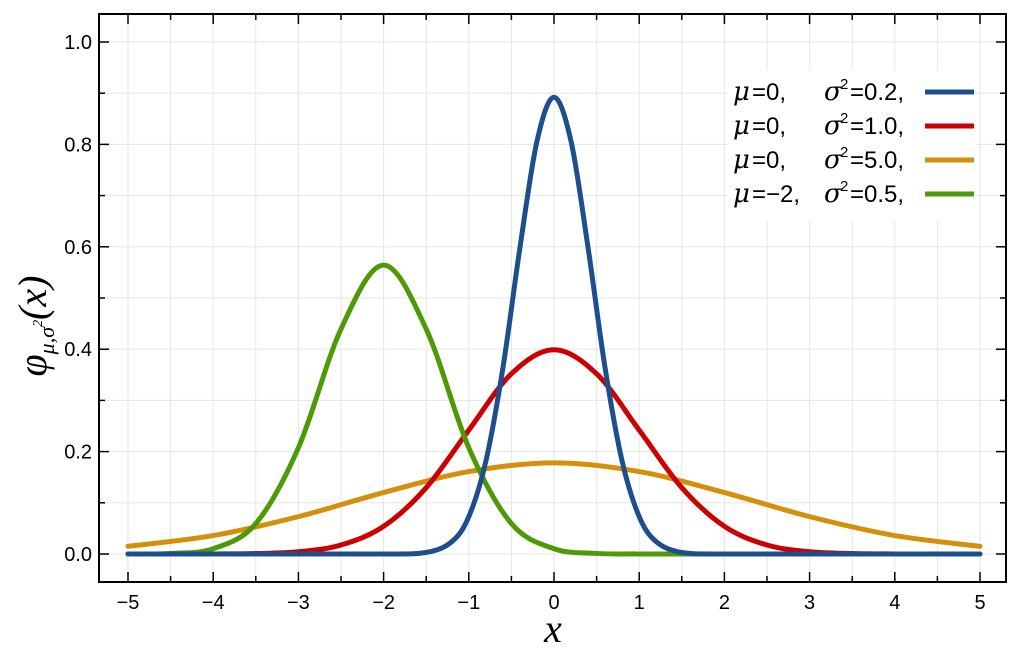 Image resolution: width=1024 pixels, height=659 pixels. I want to click on y-label-argument: (x), so click(32, 298).